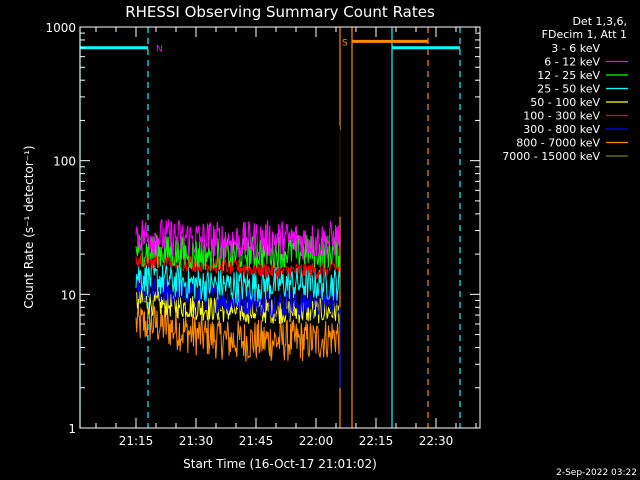  Describe the element at coordinates (68, 295) in the screenshot. I see `y-tick-label: 10` at that location.